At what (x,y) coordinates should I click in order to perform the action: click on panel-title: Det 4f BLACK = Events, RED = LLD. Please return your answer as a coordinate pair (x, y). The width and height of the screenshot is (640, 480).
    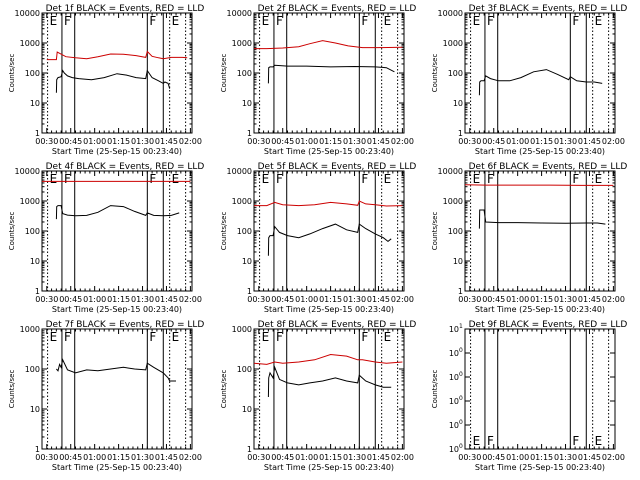
    Looking at the image, I should click on (125, 167).